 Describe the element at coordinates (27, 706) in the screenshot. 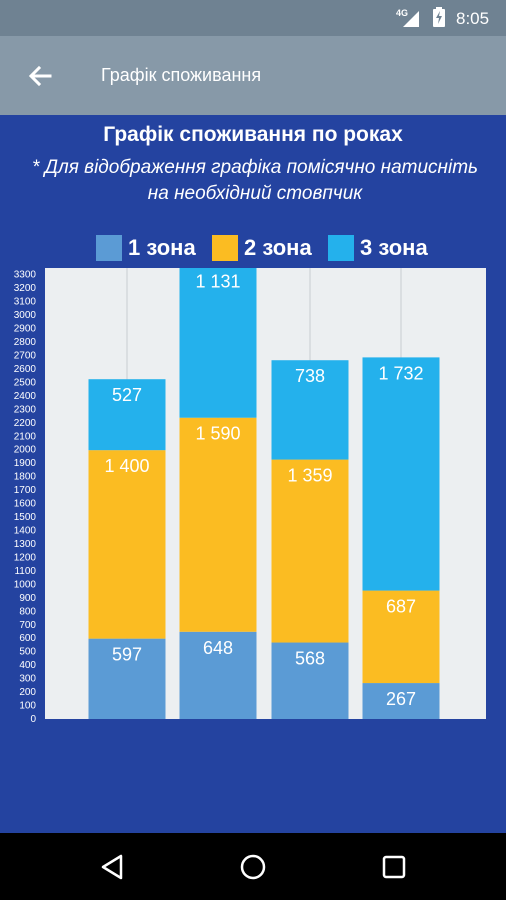

I see `y-tick-label: 100` at that location.